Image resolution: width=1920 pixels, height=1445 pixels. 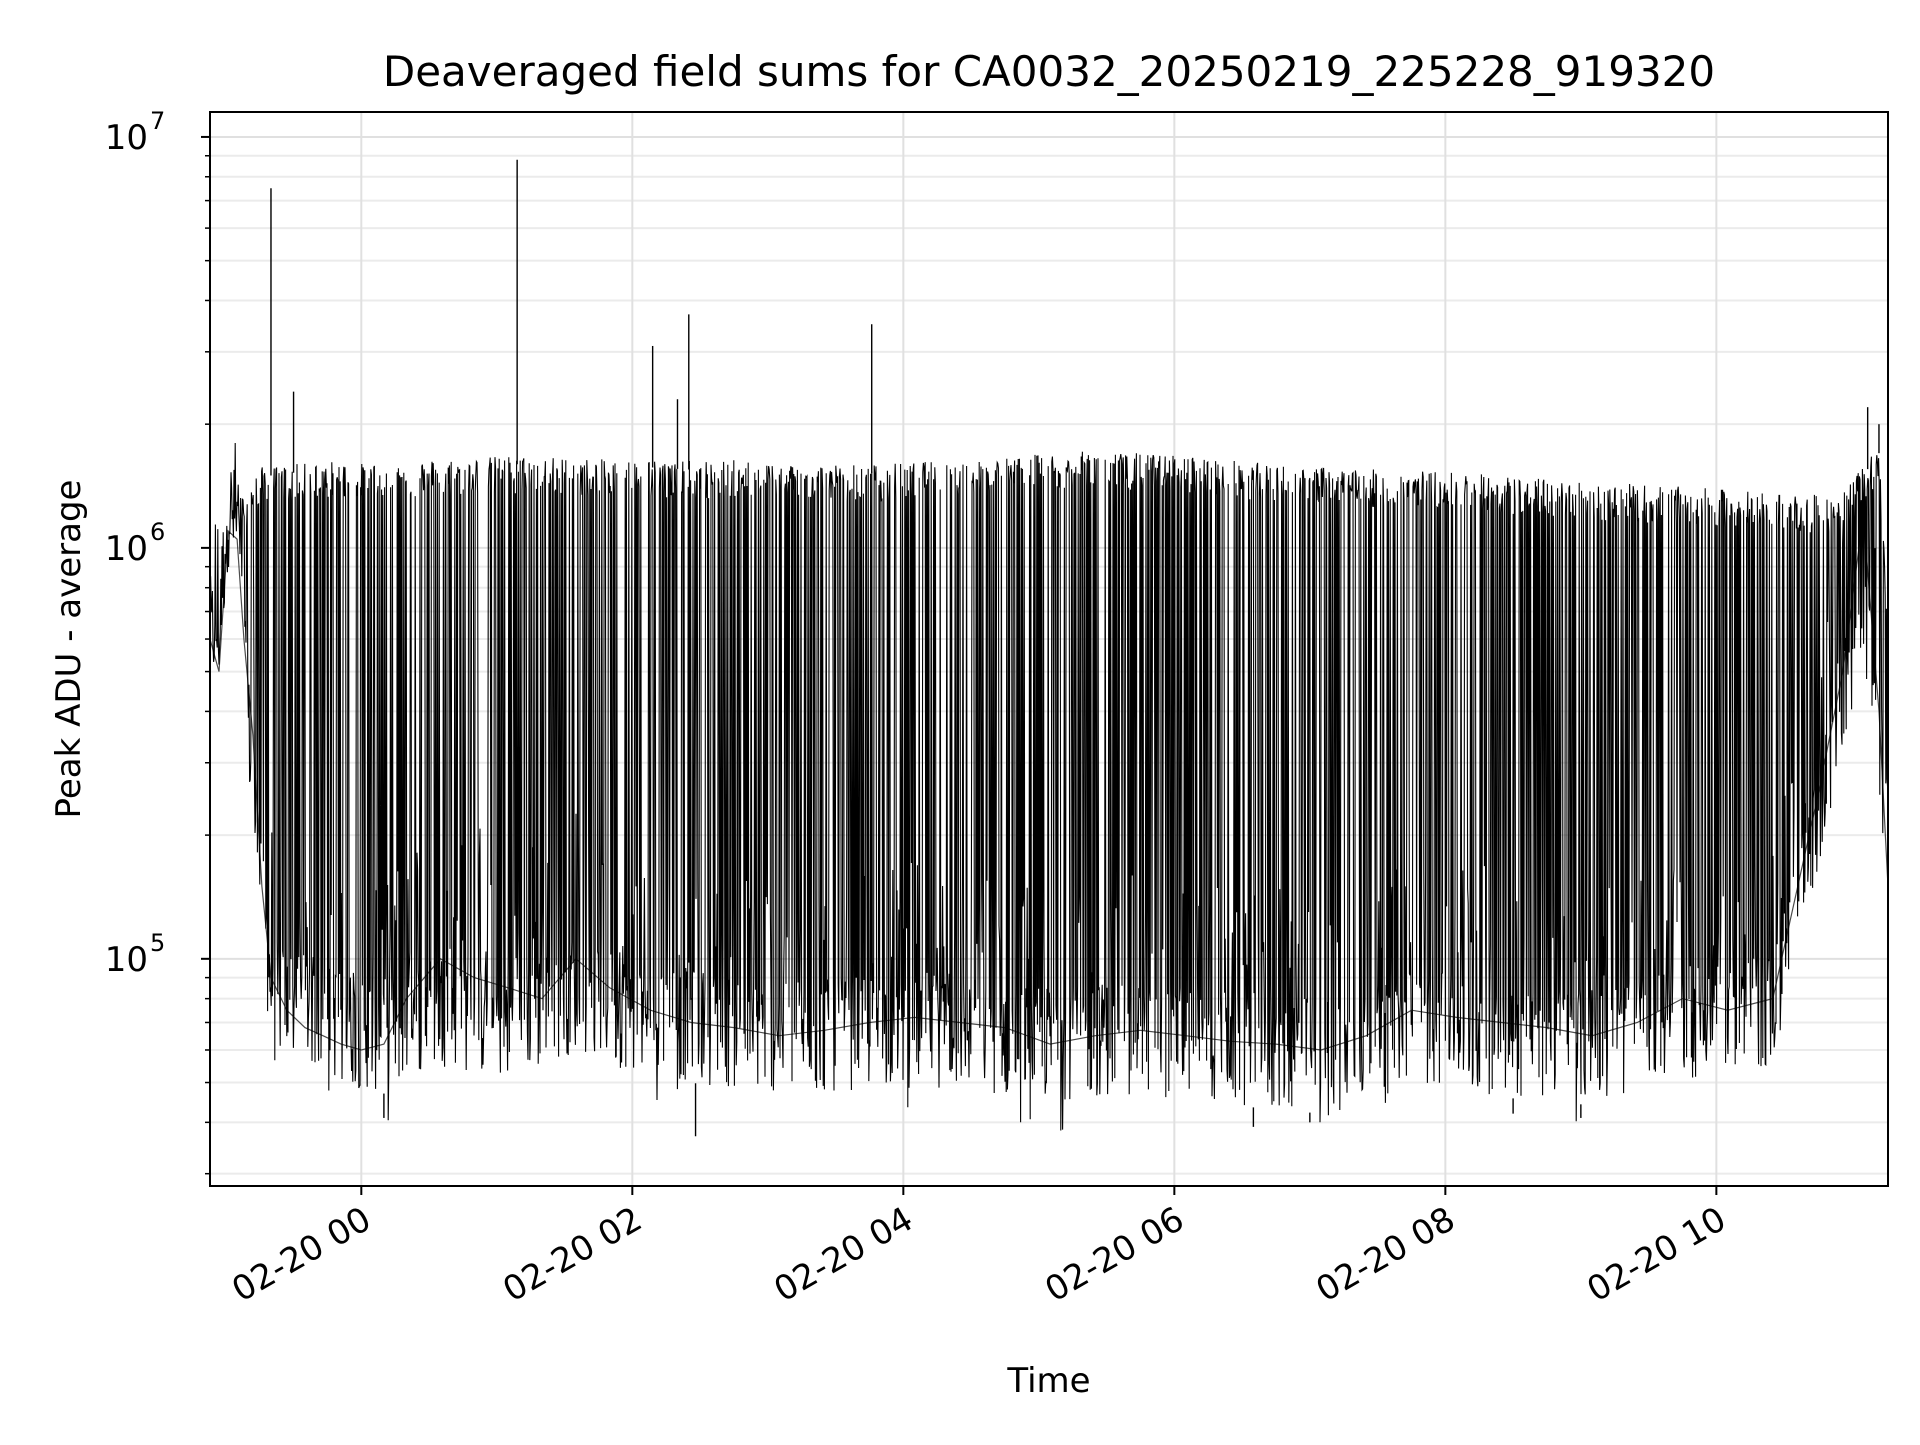 I want to click on x-axis-label: Time, so click(x=1048, y=1381).